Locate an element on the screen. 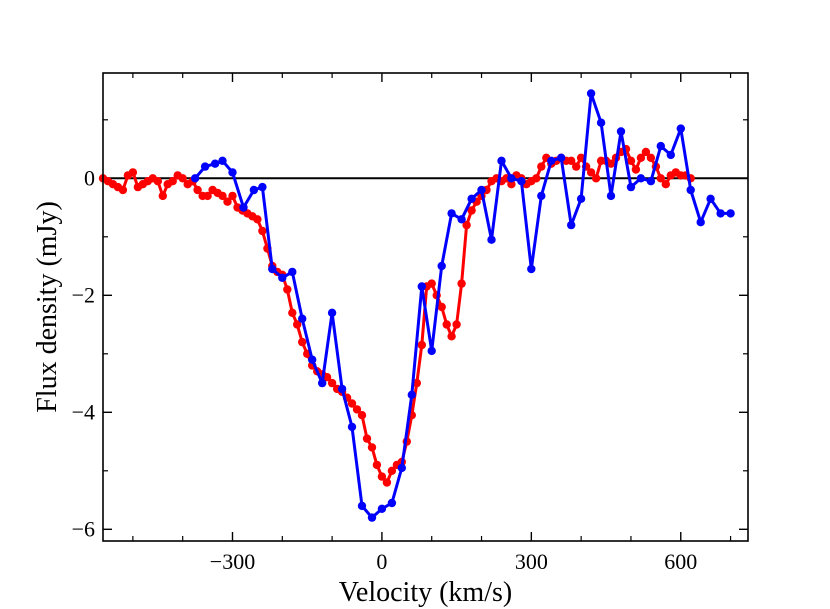 The height and width of the screenshot is (609, 830). x-axis-label: Velocity (km/s) is located at coordinates (425, 592).